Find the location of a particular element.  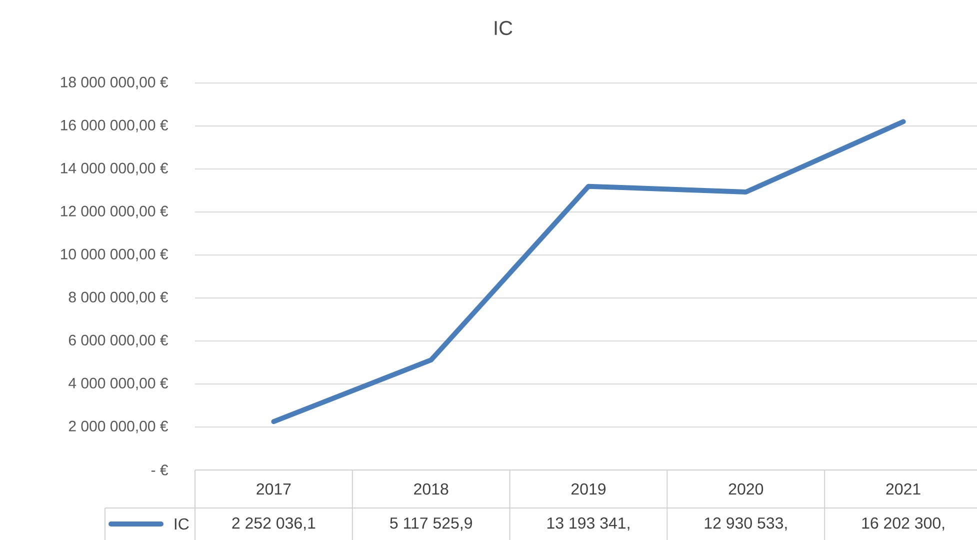

data-label: 2 252 036,1 is located at coordinates (274, 524).